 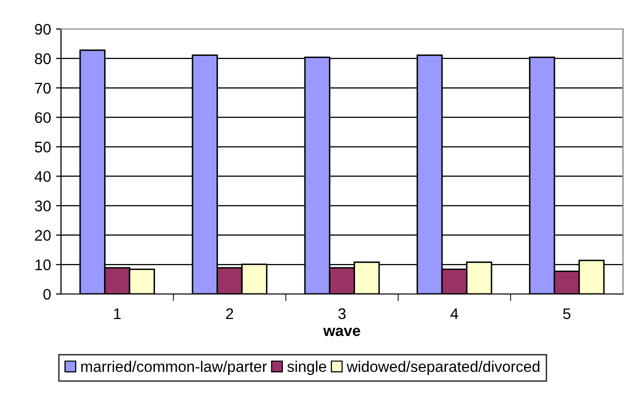 I want to click on y-tick-label: 90, so click(x=43, y=29).